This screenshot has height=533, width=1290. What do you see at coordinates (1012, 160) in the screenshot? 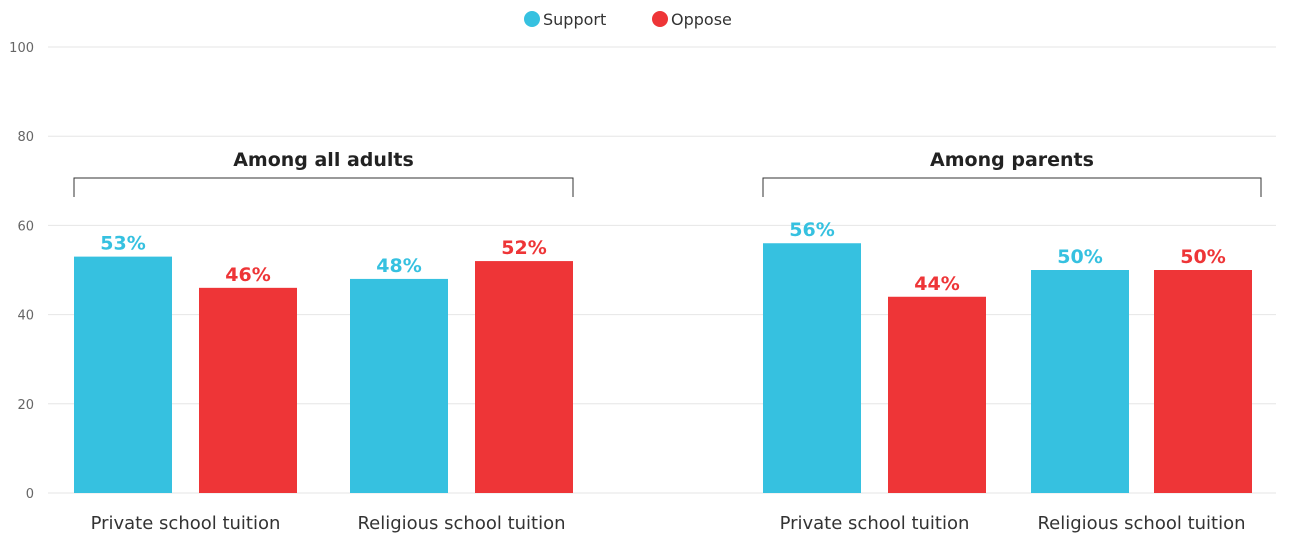
I see `group-title: Among parents` at bounding box center [1012, 160].